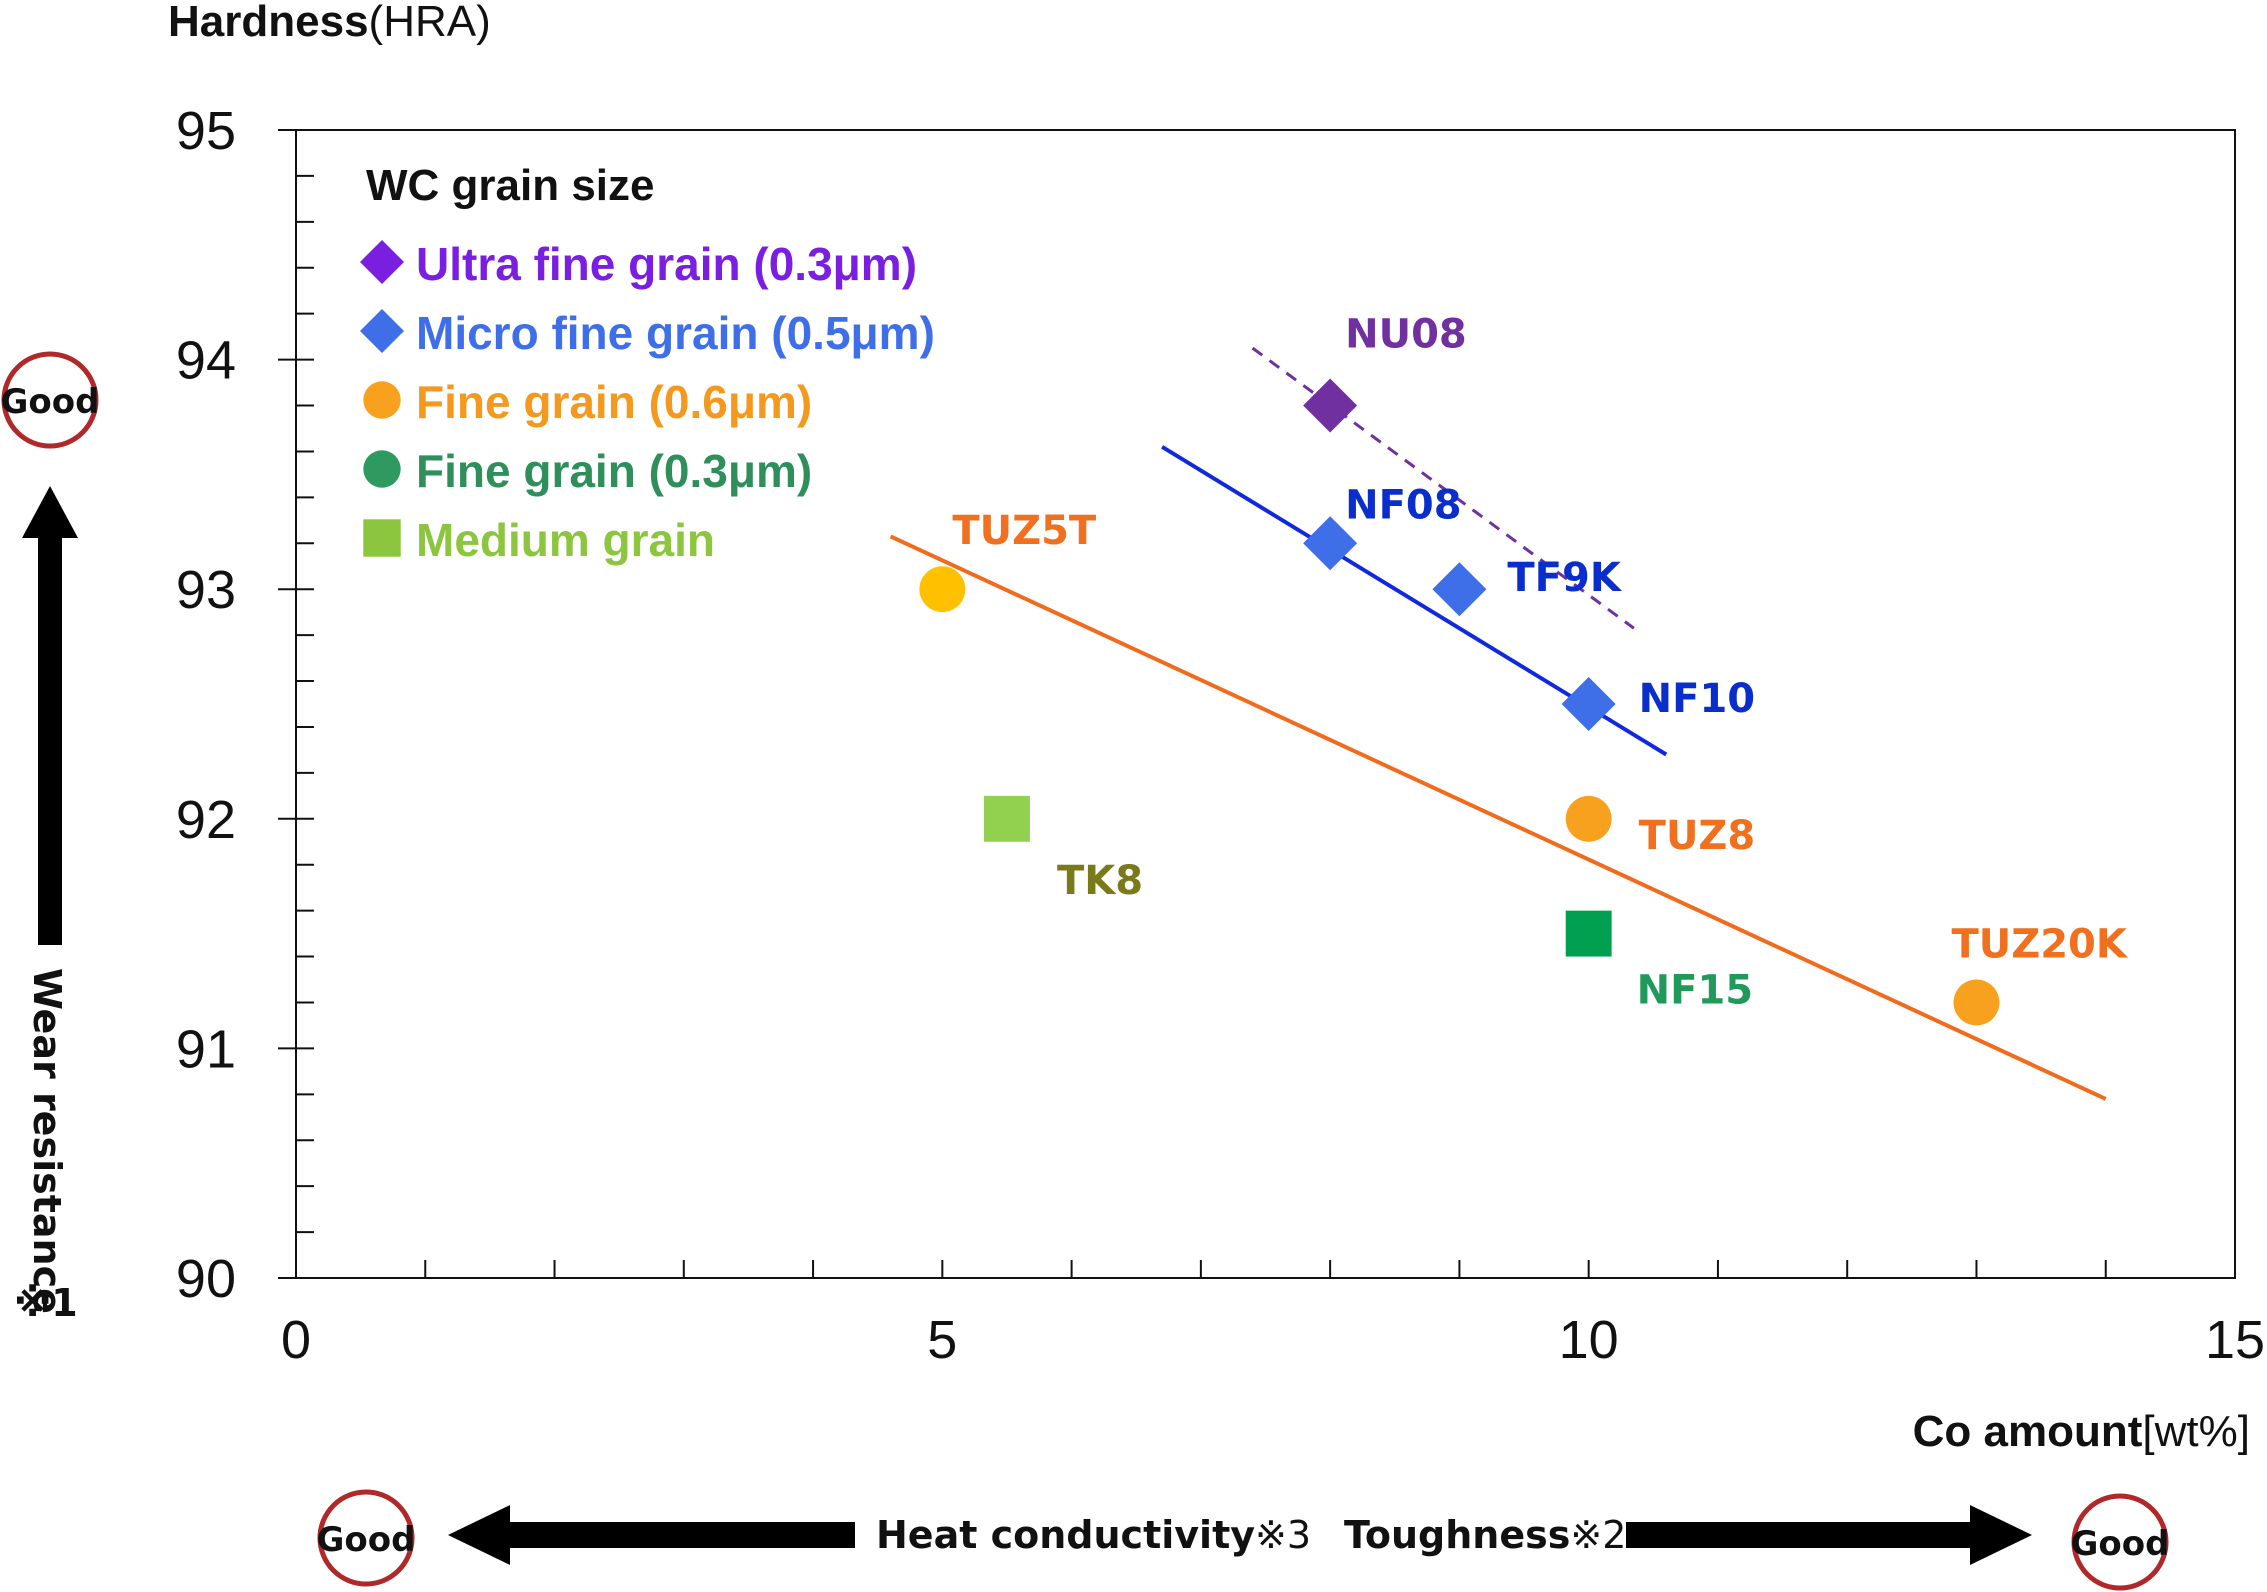  I want to click on point-label: NF10, so click(1697, 699).